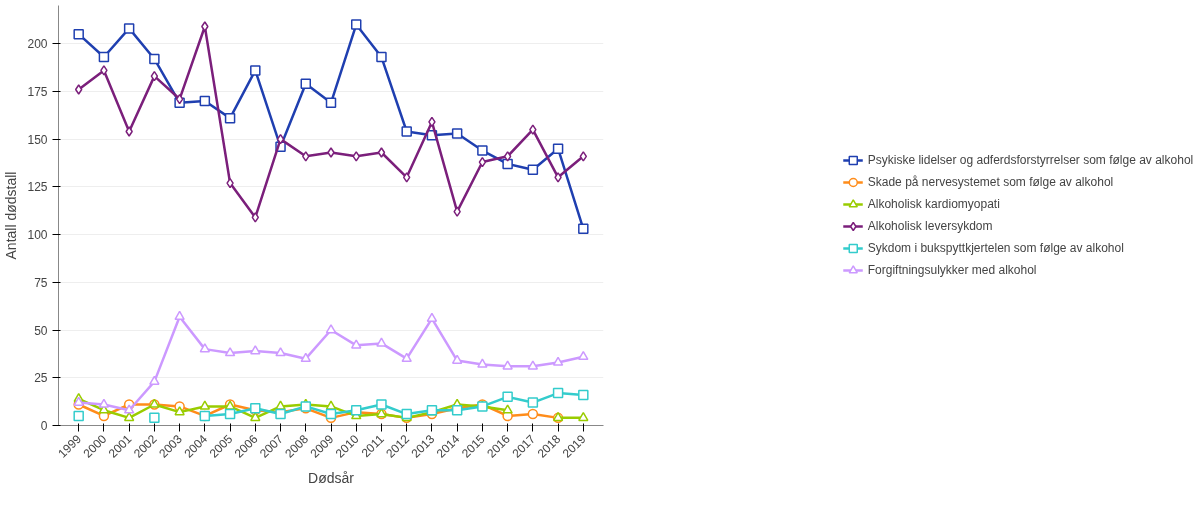 The height and width of the screenshot is (519, 1203). I want to click on y-axis-title: Antall dødstall, so click(11, 215).